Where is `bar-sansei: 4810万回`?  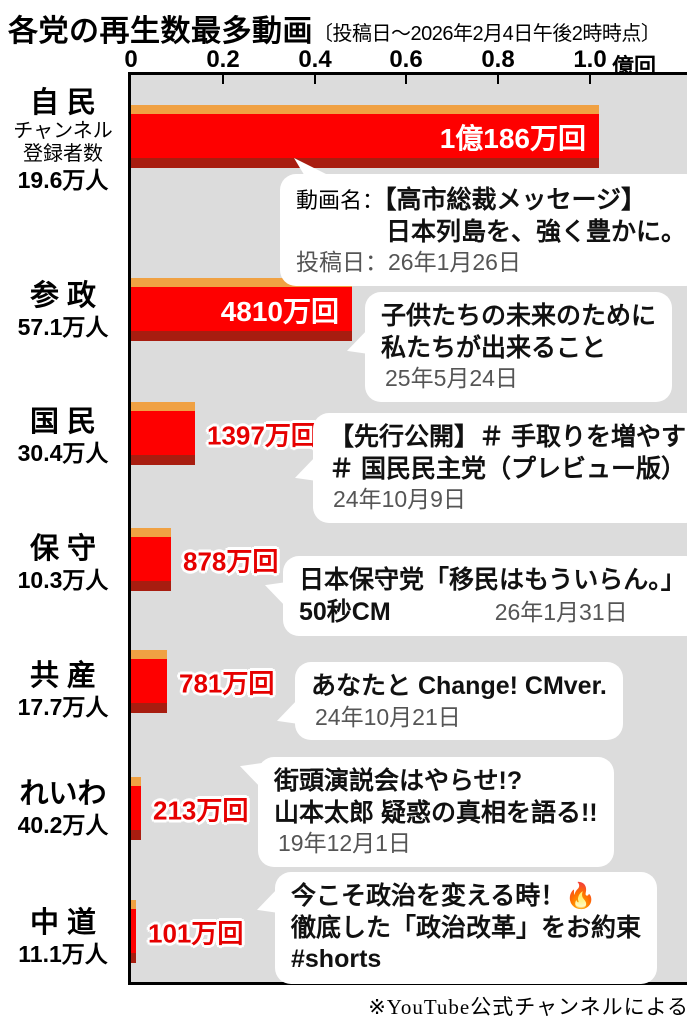
bar-sansei: 4810万回 is located at coordinates (241, 309).